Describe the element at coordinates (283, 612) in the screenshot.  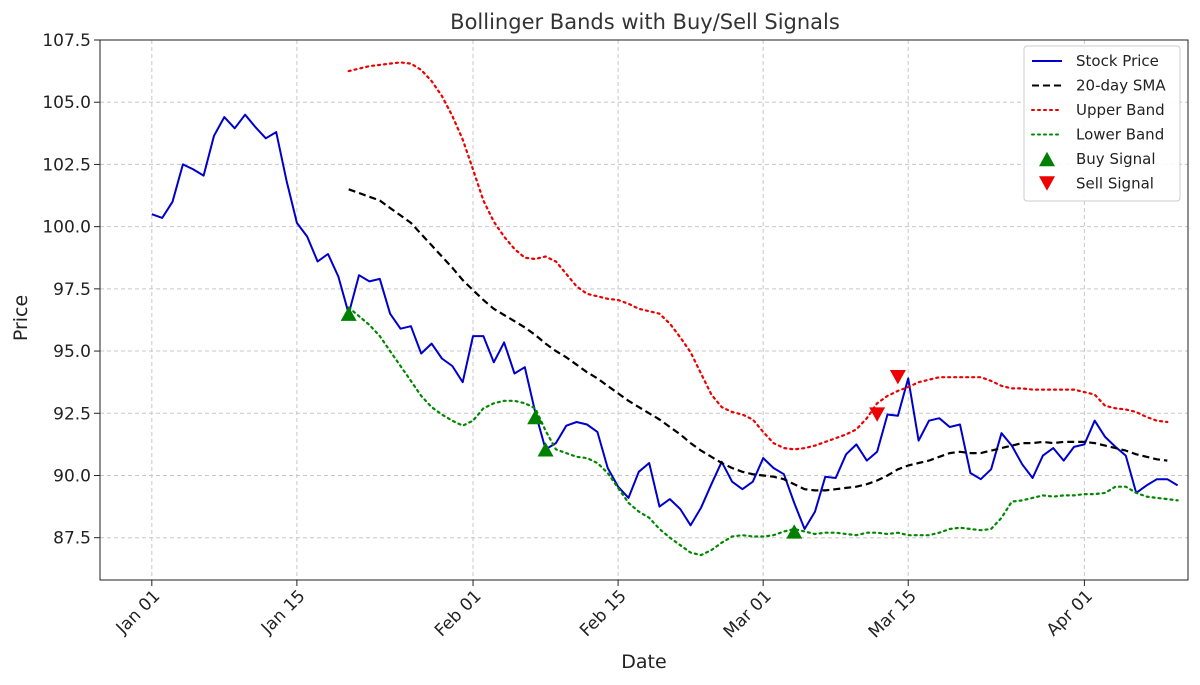
I see `x-tick-label: Jan 15` at that location.